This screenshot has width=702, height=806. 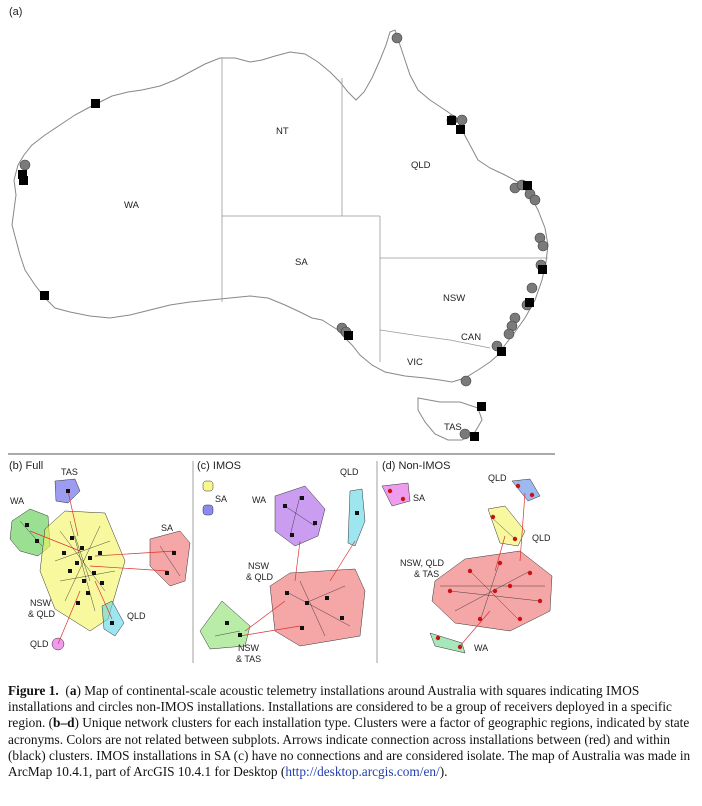 What do you see at coordinates (219, 466) in the screenshot?
I see `panel-c-label: (c) IMOS` at bounding box center [219, 466].